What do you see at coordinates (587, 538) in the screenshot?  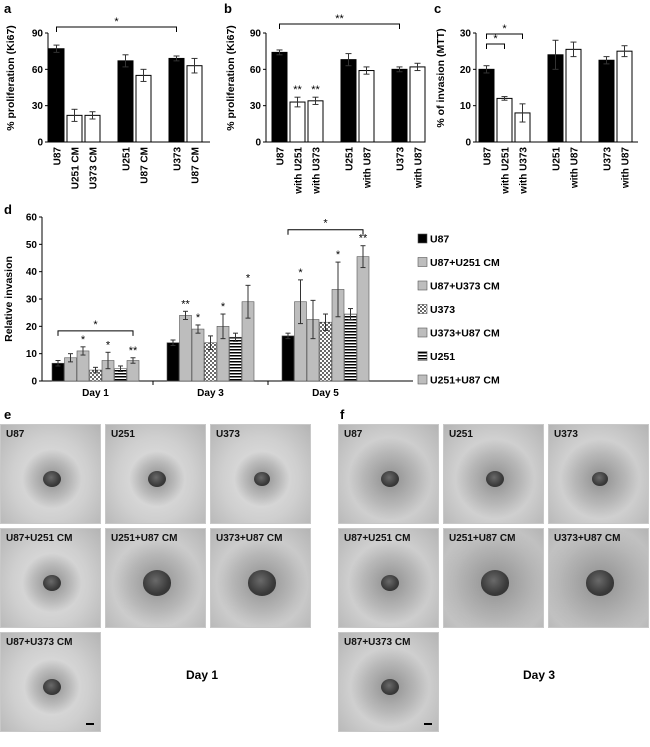 I see `panel-f-tile-label: U373+U87 CM` at bounding box center [587, 538].